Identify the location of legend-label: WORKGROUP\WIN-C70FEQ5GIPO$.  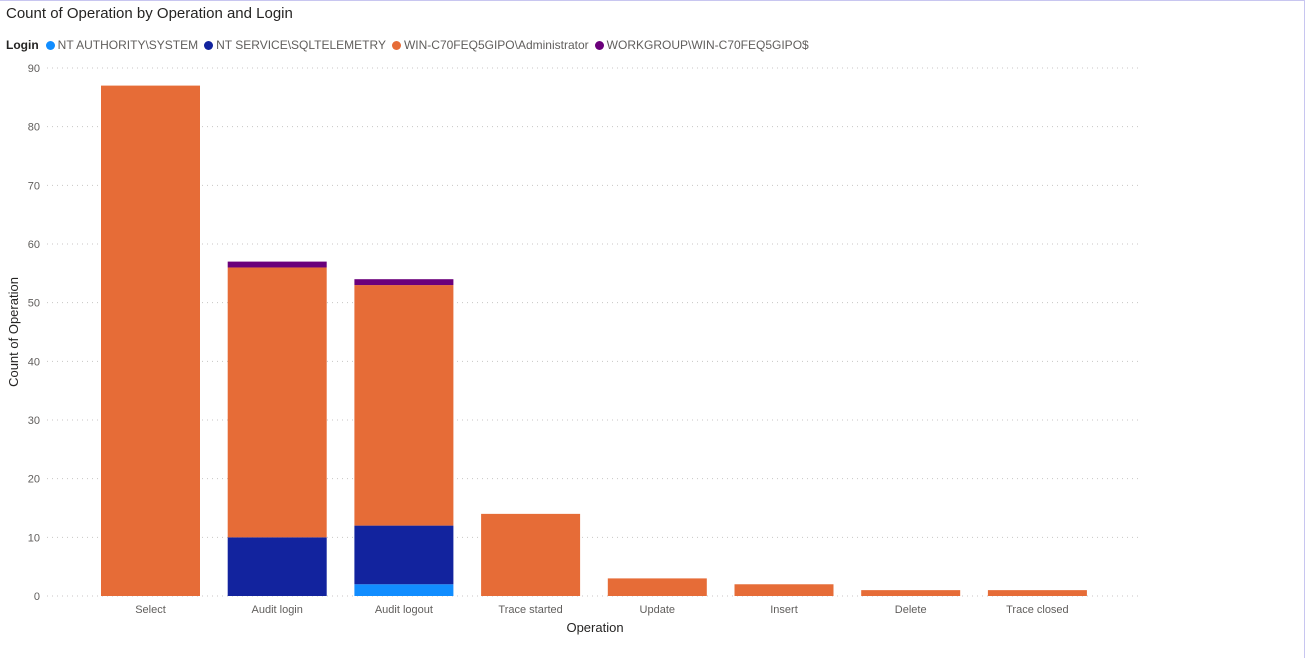
(707, 45).